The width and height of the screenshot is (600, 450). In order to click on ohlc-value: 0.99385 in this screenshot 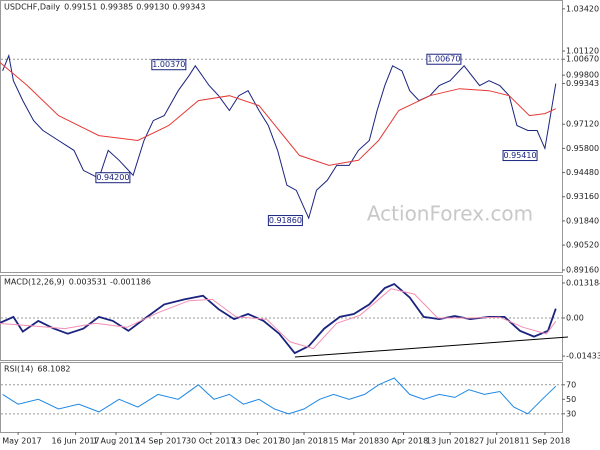, I will do `click(116, 7)`.